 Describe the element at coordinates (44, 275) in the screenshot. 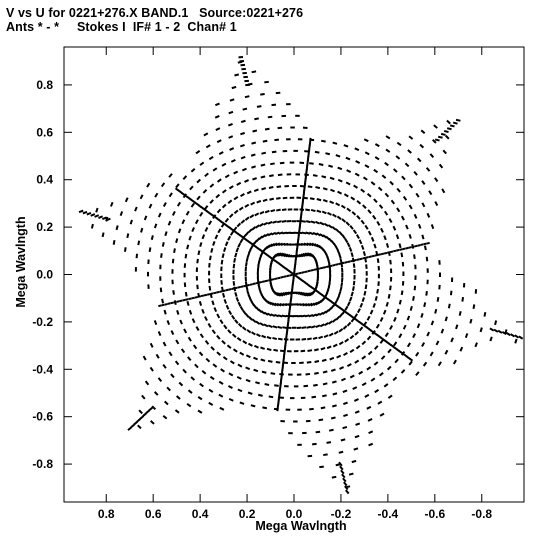

I see `y-tick-label: 0.0` at that location.